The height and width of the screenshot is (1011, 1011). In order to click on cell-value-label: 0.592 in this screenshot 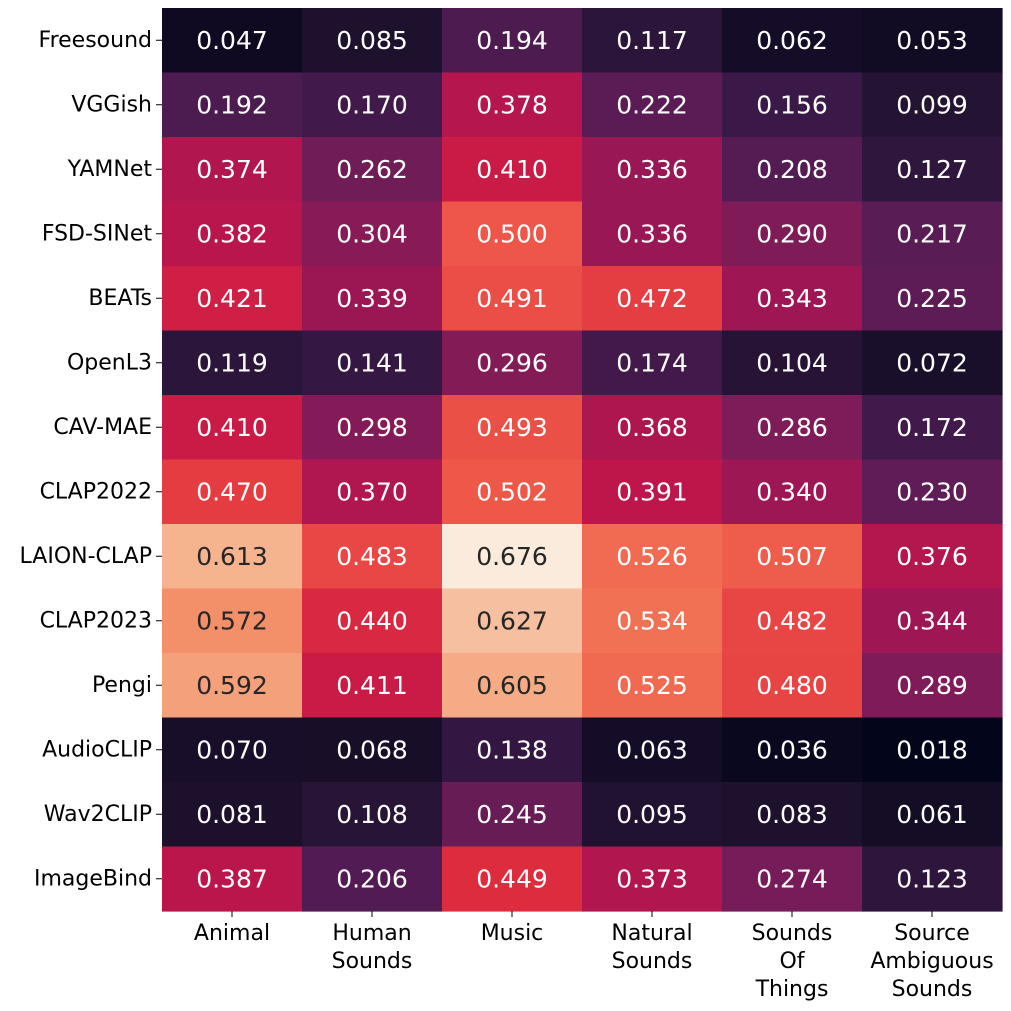, I will do `click(232, 685)`.